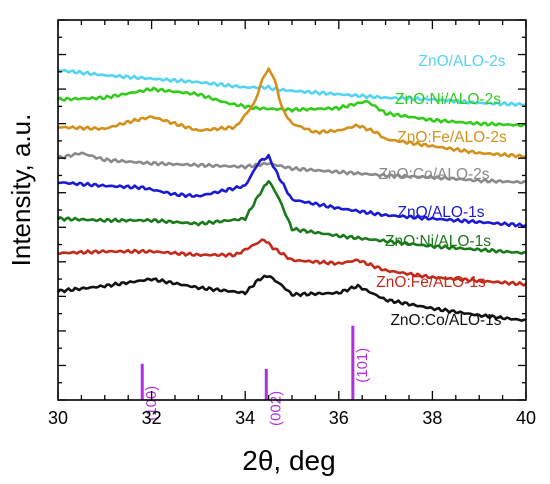  I want to click on series-label-5: ZnO/ALO-1s, so click(441, 212).